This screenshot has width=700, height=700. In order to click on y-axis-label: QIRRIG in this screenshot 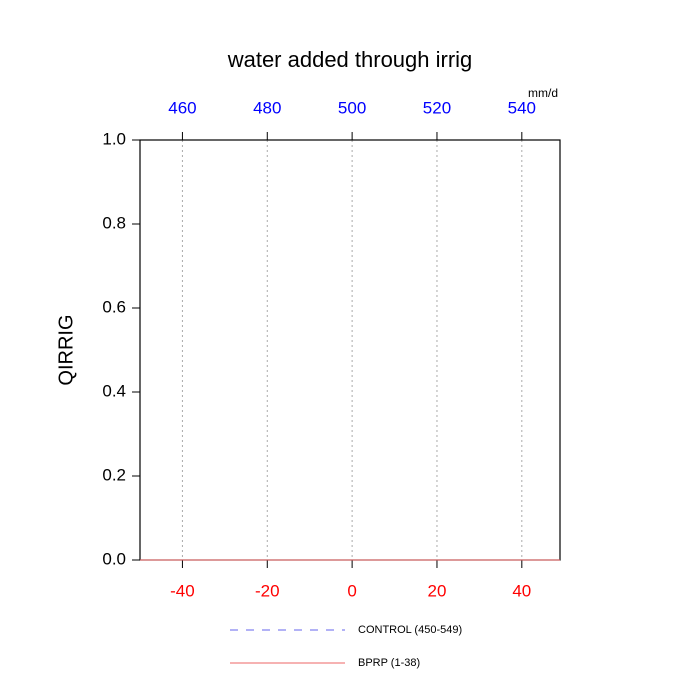, I will do `click(66, 349)`.